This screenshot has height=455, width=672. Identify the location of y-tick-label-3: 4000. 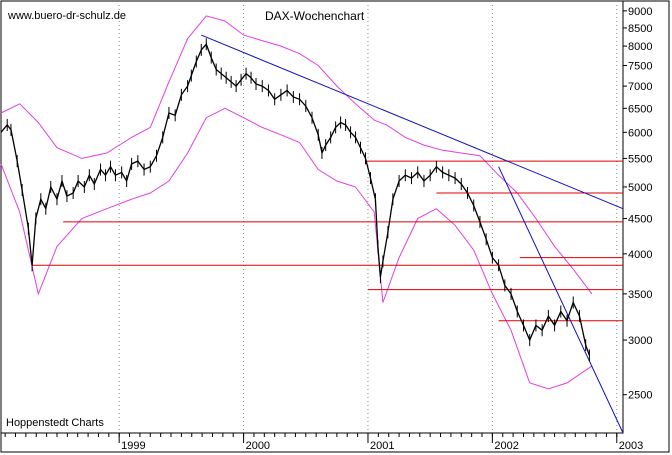
(640, 255).